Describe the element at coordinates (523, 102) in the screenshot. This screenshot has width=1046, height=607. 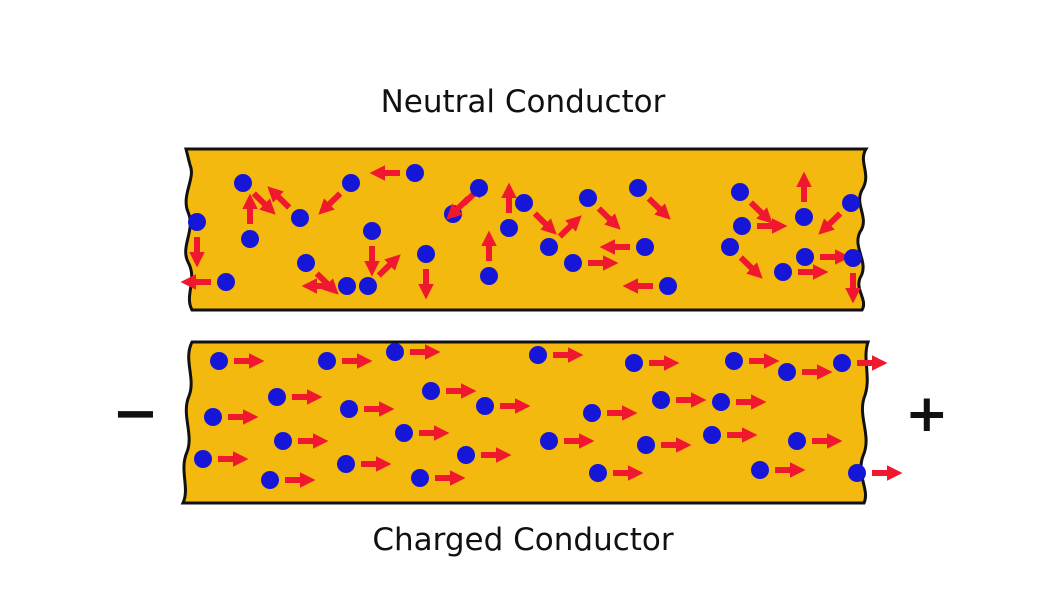
I see `neutral-conductor-title: Neutral Conductor` at that location.